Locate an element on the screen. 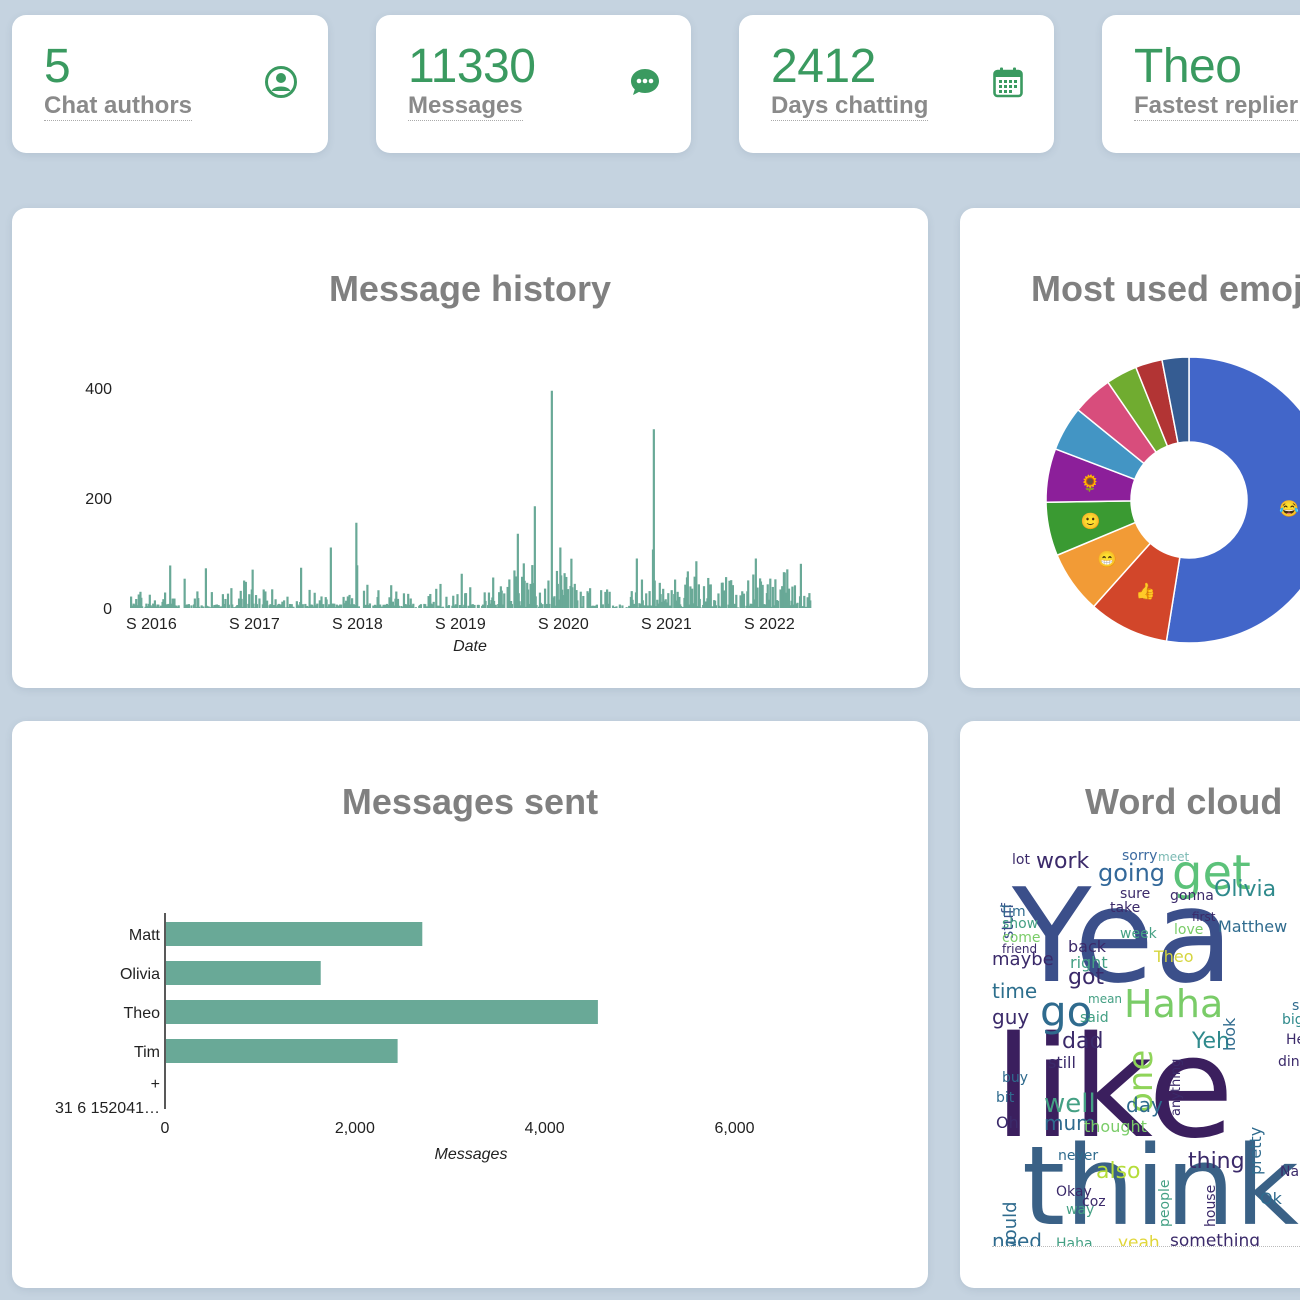 Image resolution: width=1300 pixels, height=1300 pixels. x-tick-label: S 2019 is located at coordinates (460, 624).